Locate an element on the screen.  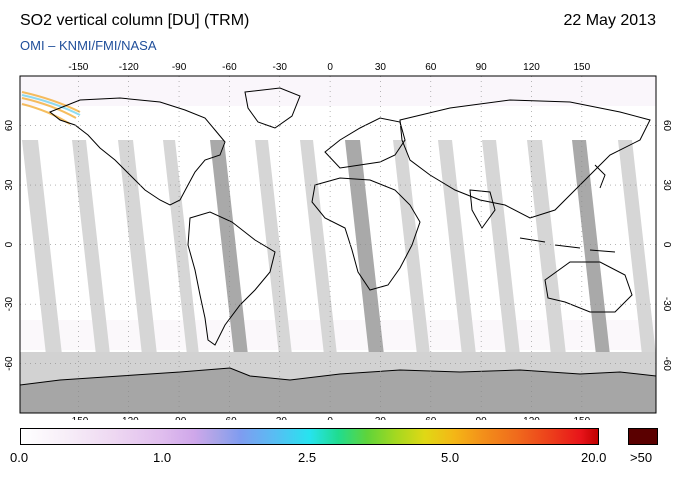
right-lat-label-1: 30 is located at coordinates (666, 186).